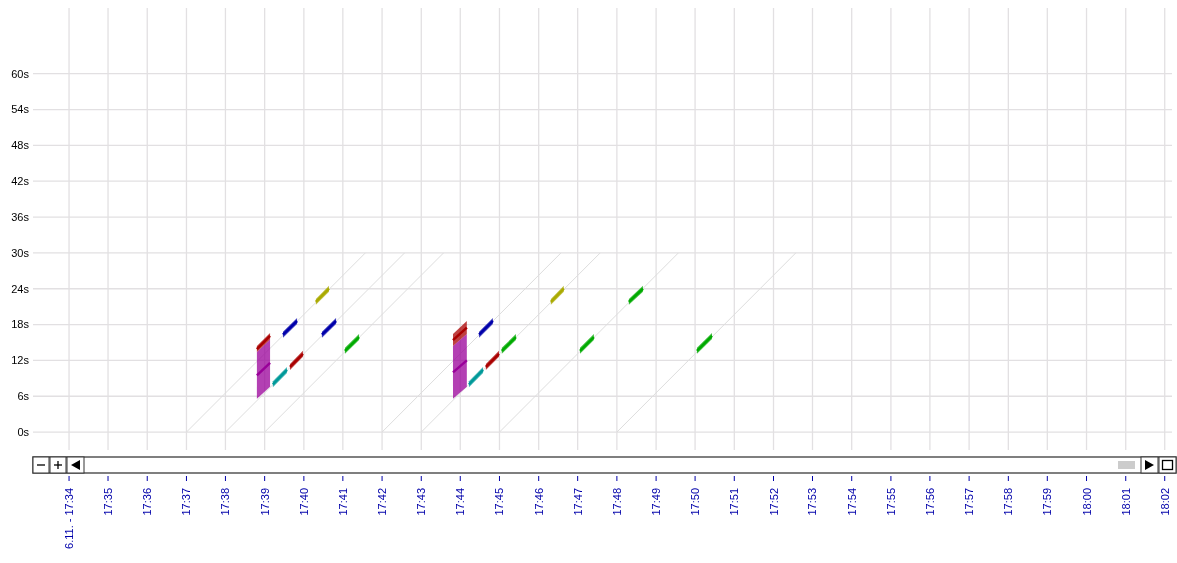 The image size is (1177, 563). What do you see at coordinates (382, 502) in the screenshot?
I see `x-tick-label: 17:42` at bounding box center [382, 502].